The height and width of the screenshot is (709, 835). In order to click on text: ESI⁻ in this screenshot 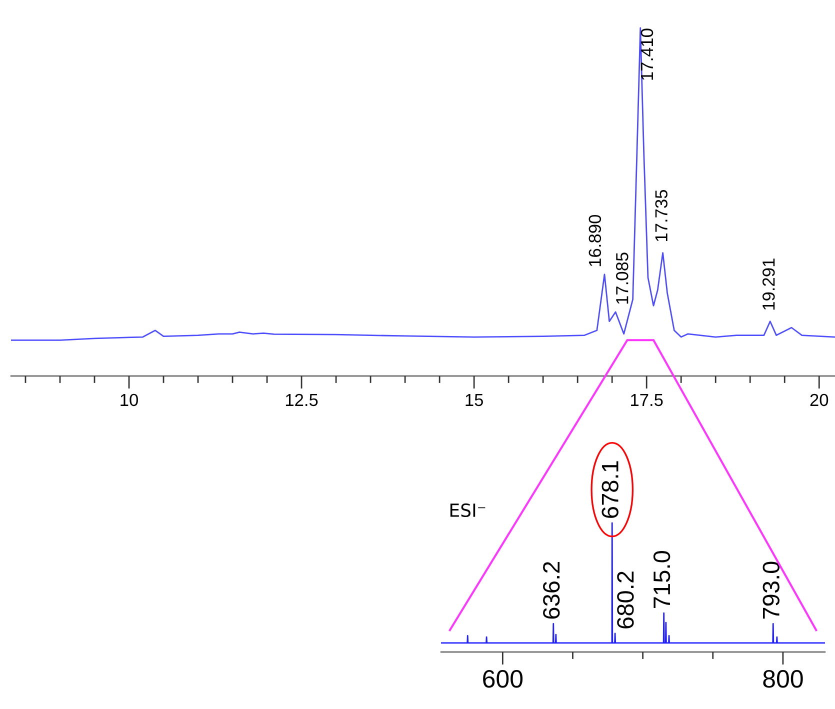, I will do `click(468, 510)`.